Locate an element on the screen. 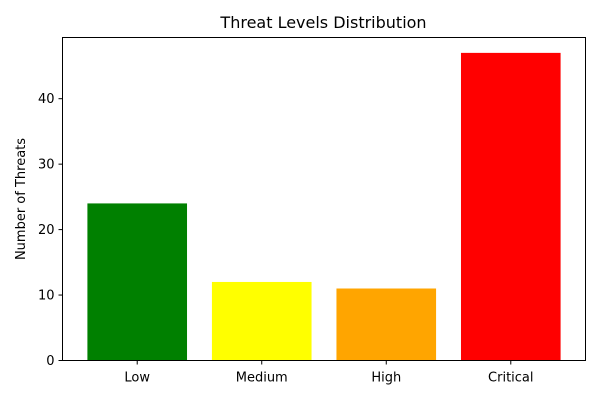 This screenshot has height=404, width=600. x-tick-label: Medium is located at coordinates (262, 378).